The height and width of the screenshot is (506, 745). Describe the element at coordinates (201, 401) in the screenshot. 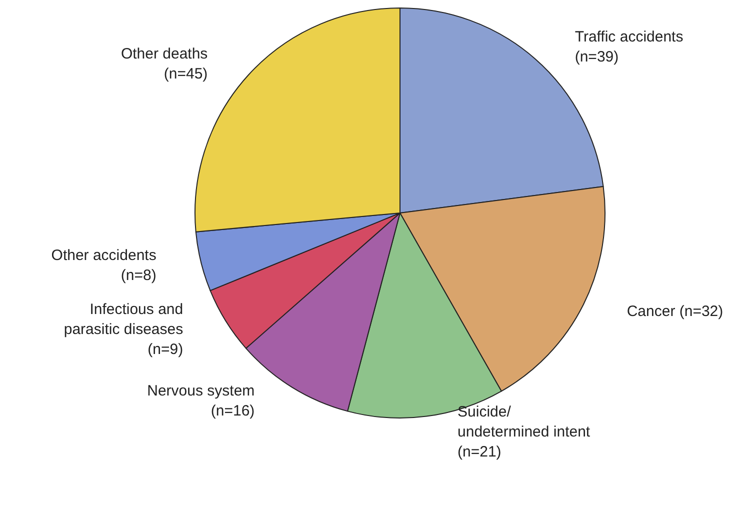

I see `slice-label: Nervous system (n=16)` at that location.